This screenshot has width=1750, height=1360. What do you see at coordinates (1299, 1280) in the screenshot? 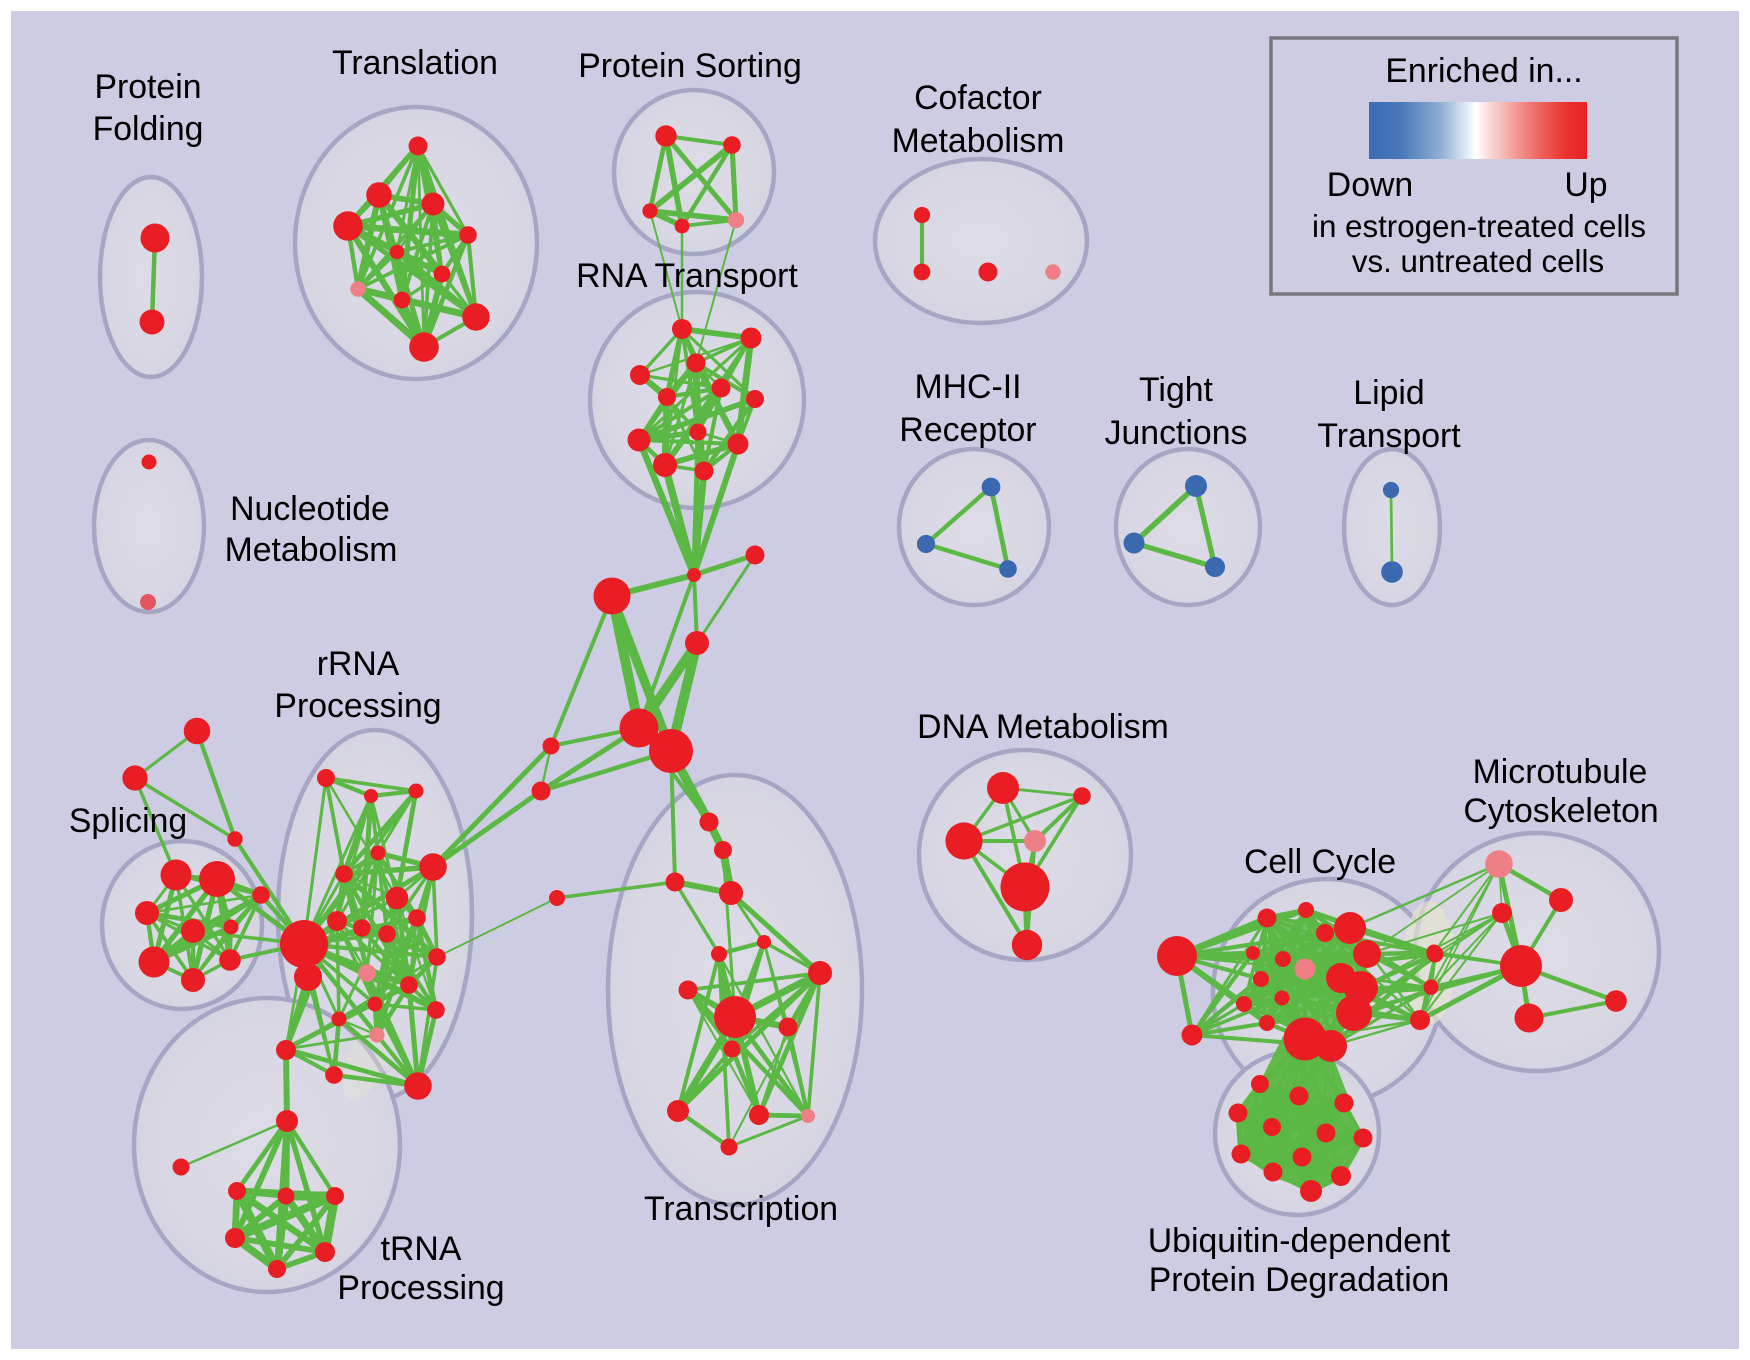
I see `svg-text: Protein Degradation` at bounding box center [1299, 1280].